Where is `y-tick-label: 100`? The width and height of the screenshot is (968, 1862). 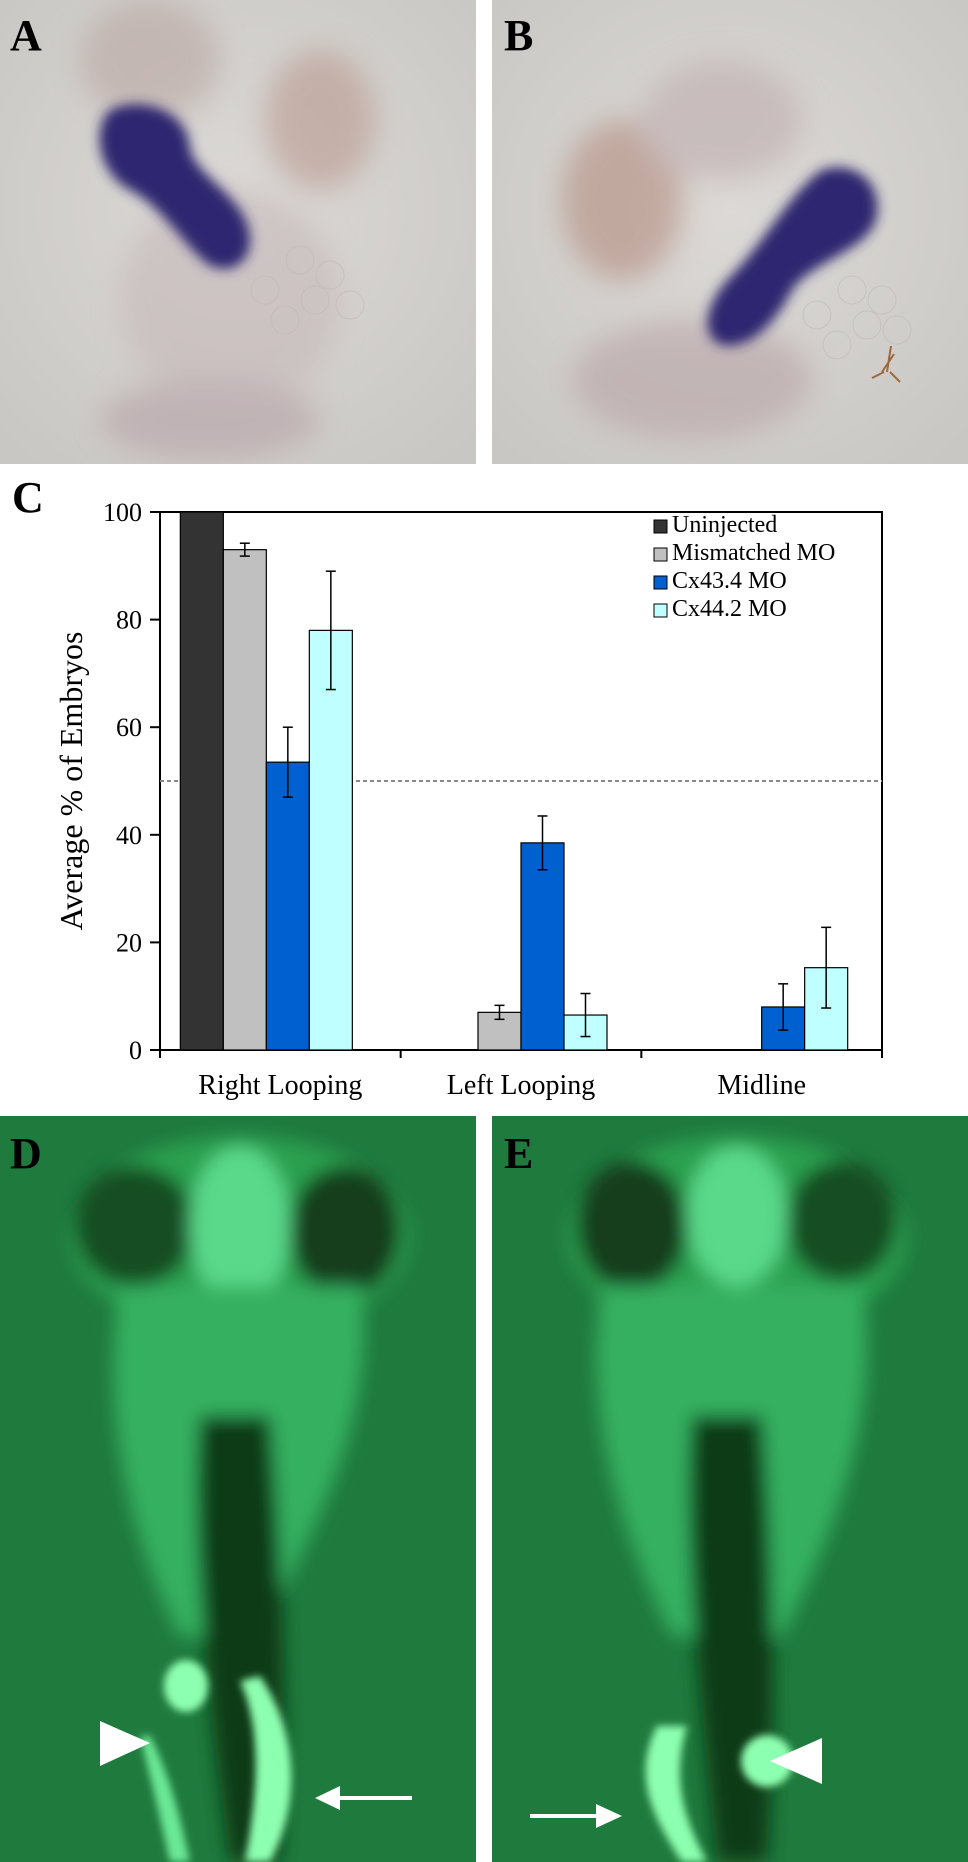 y-tick-label: 100 is located at coordinates (122, 512).